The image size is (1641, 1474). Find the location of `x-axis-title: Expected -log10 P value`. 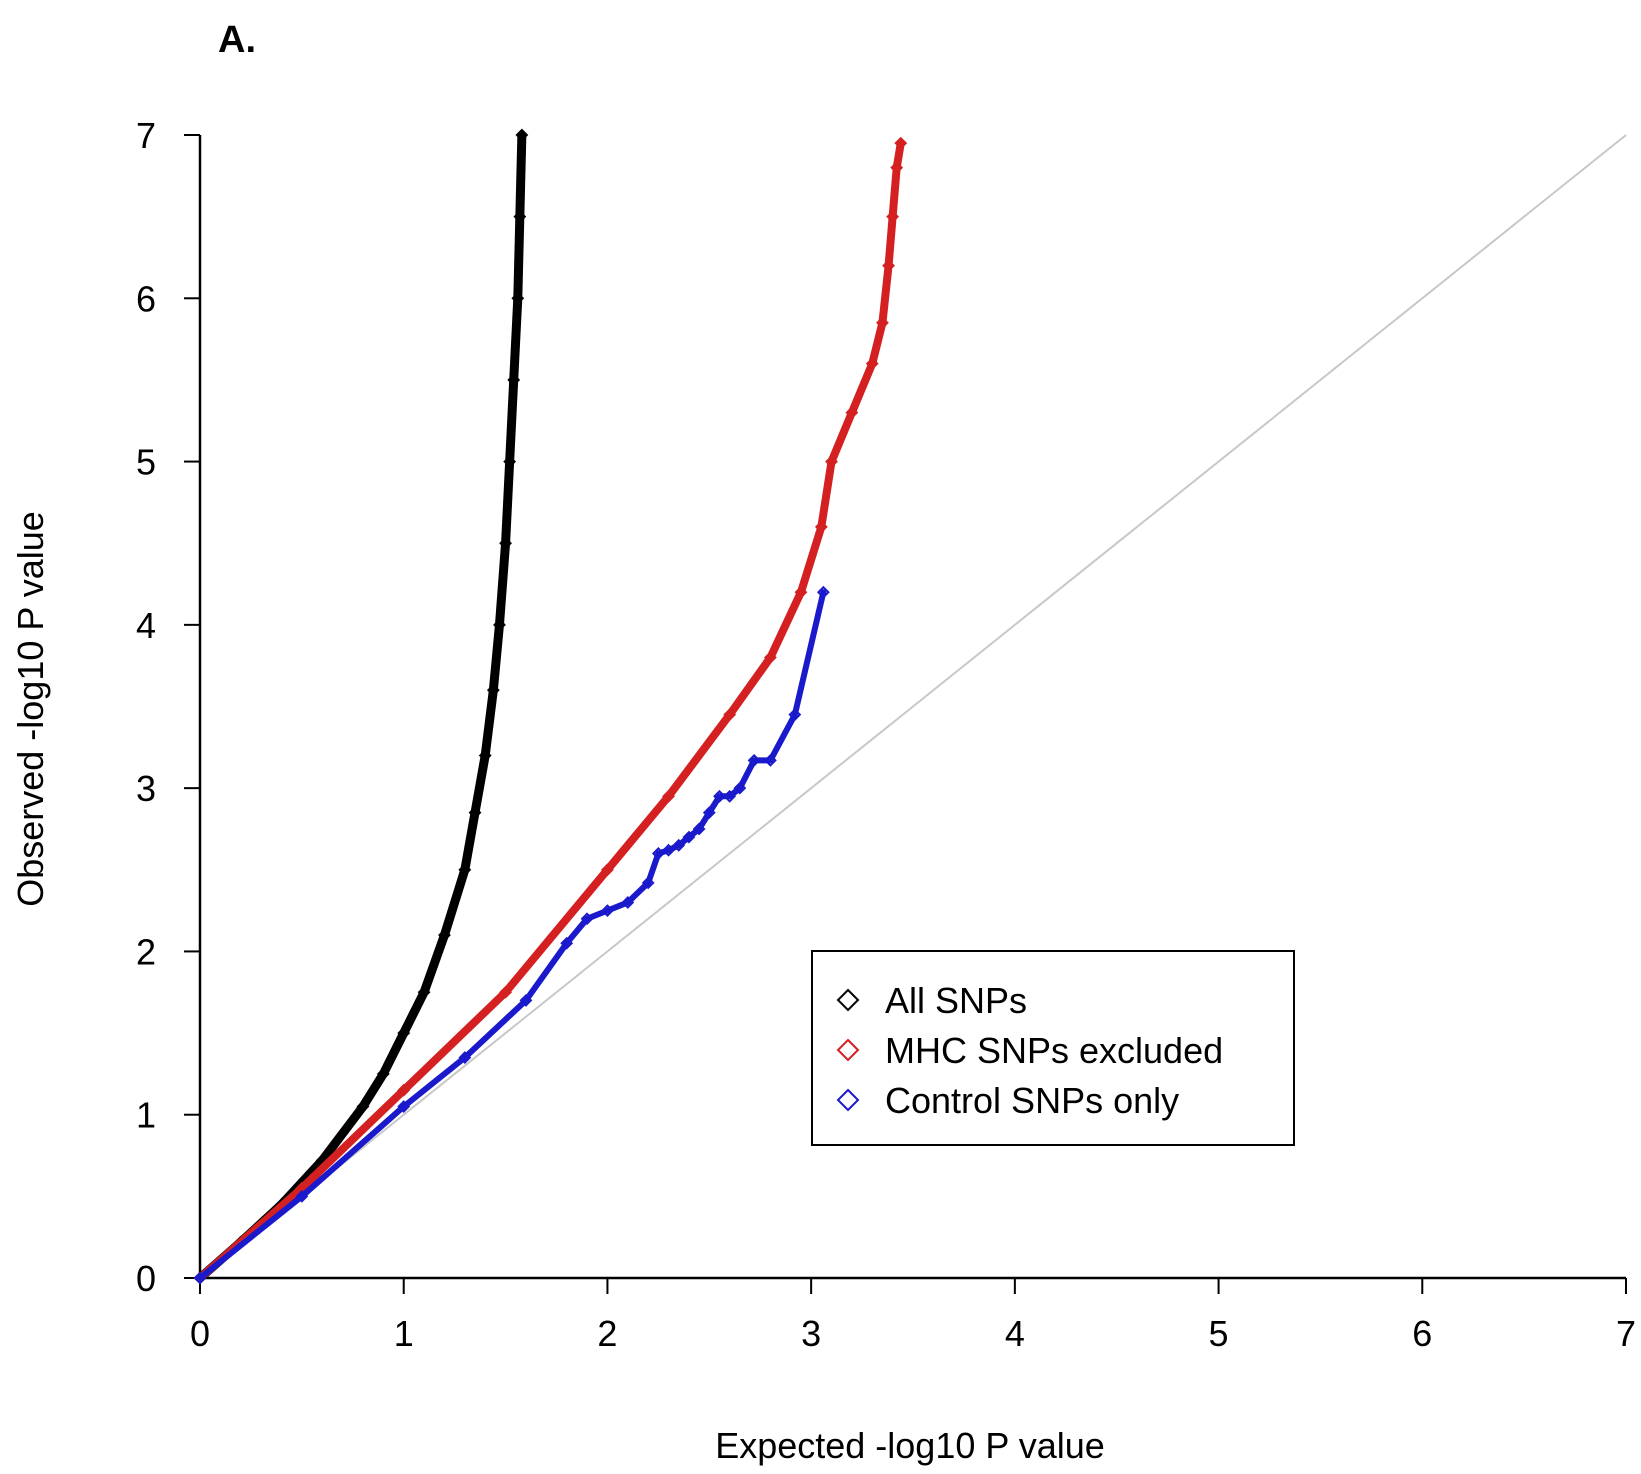

x-axis-title: Expected -log10 P value is located at coordinates (910, 1445).